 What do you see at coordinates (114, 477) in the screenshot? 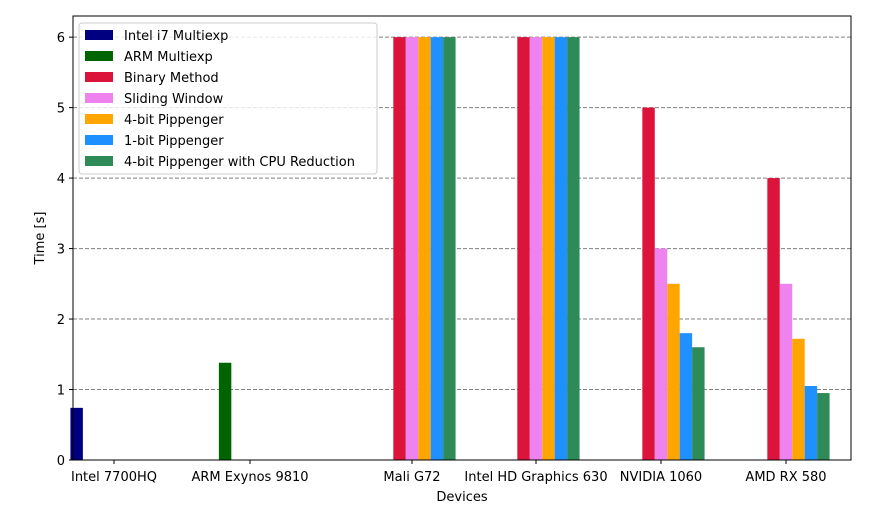
I see `x-tick-label: Intel 7700HQ` at bounding box center [114, 477].